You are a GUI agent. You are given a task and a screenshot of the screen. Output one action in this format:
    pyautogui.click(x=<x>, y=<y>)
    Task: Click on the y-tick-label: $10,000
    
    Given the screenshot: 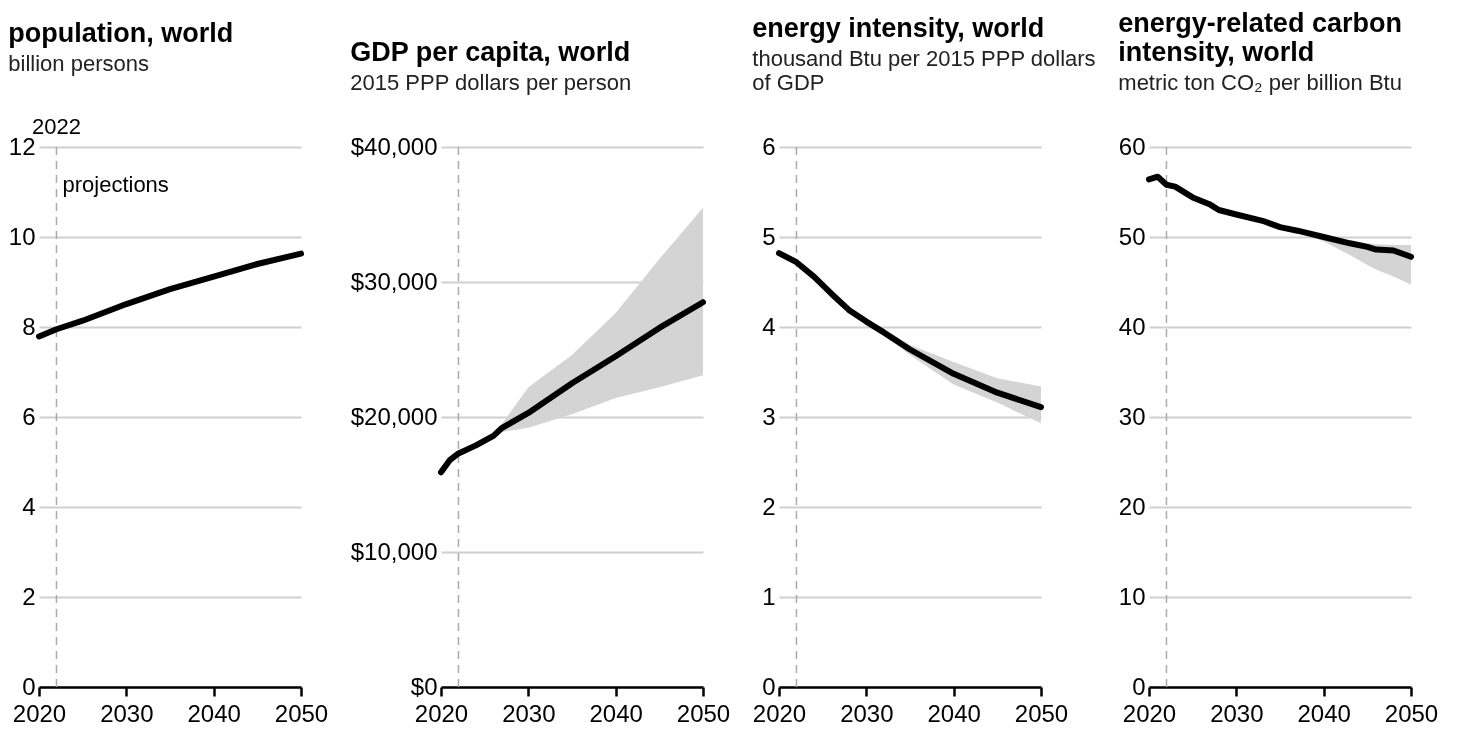 What is the action you would take?
    pyautogui.click(x=394, y=551)
    